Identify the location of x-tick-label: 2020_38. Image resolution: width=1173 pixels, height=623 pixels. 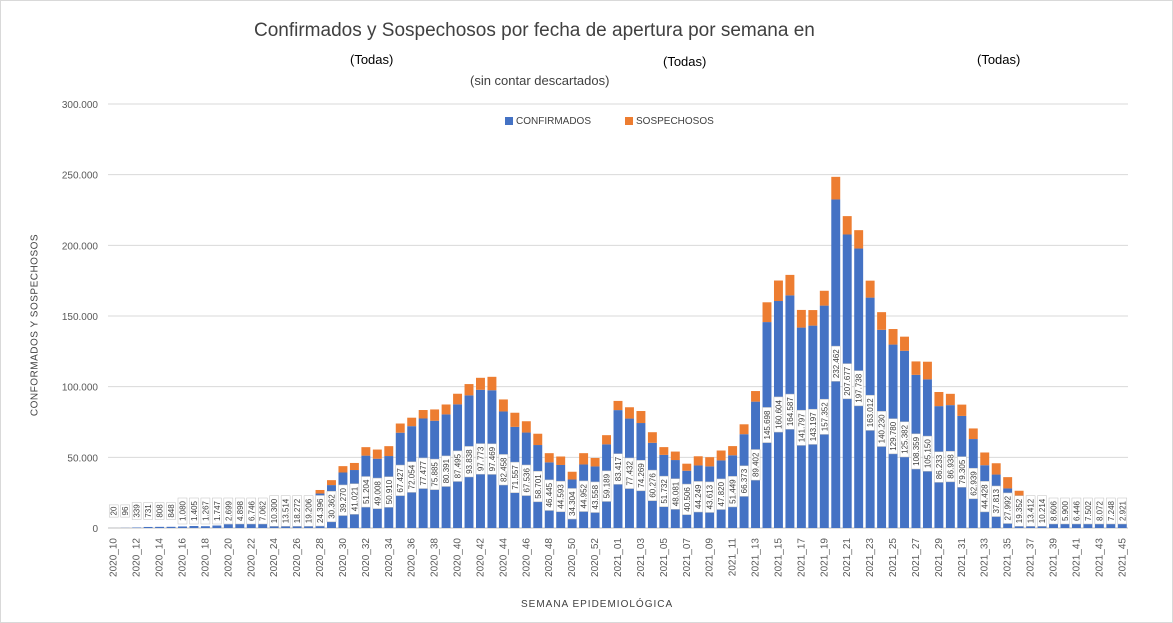
(435, 557).